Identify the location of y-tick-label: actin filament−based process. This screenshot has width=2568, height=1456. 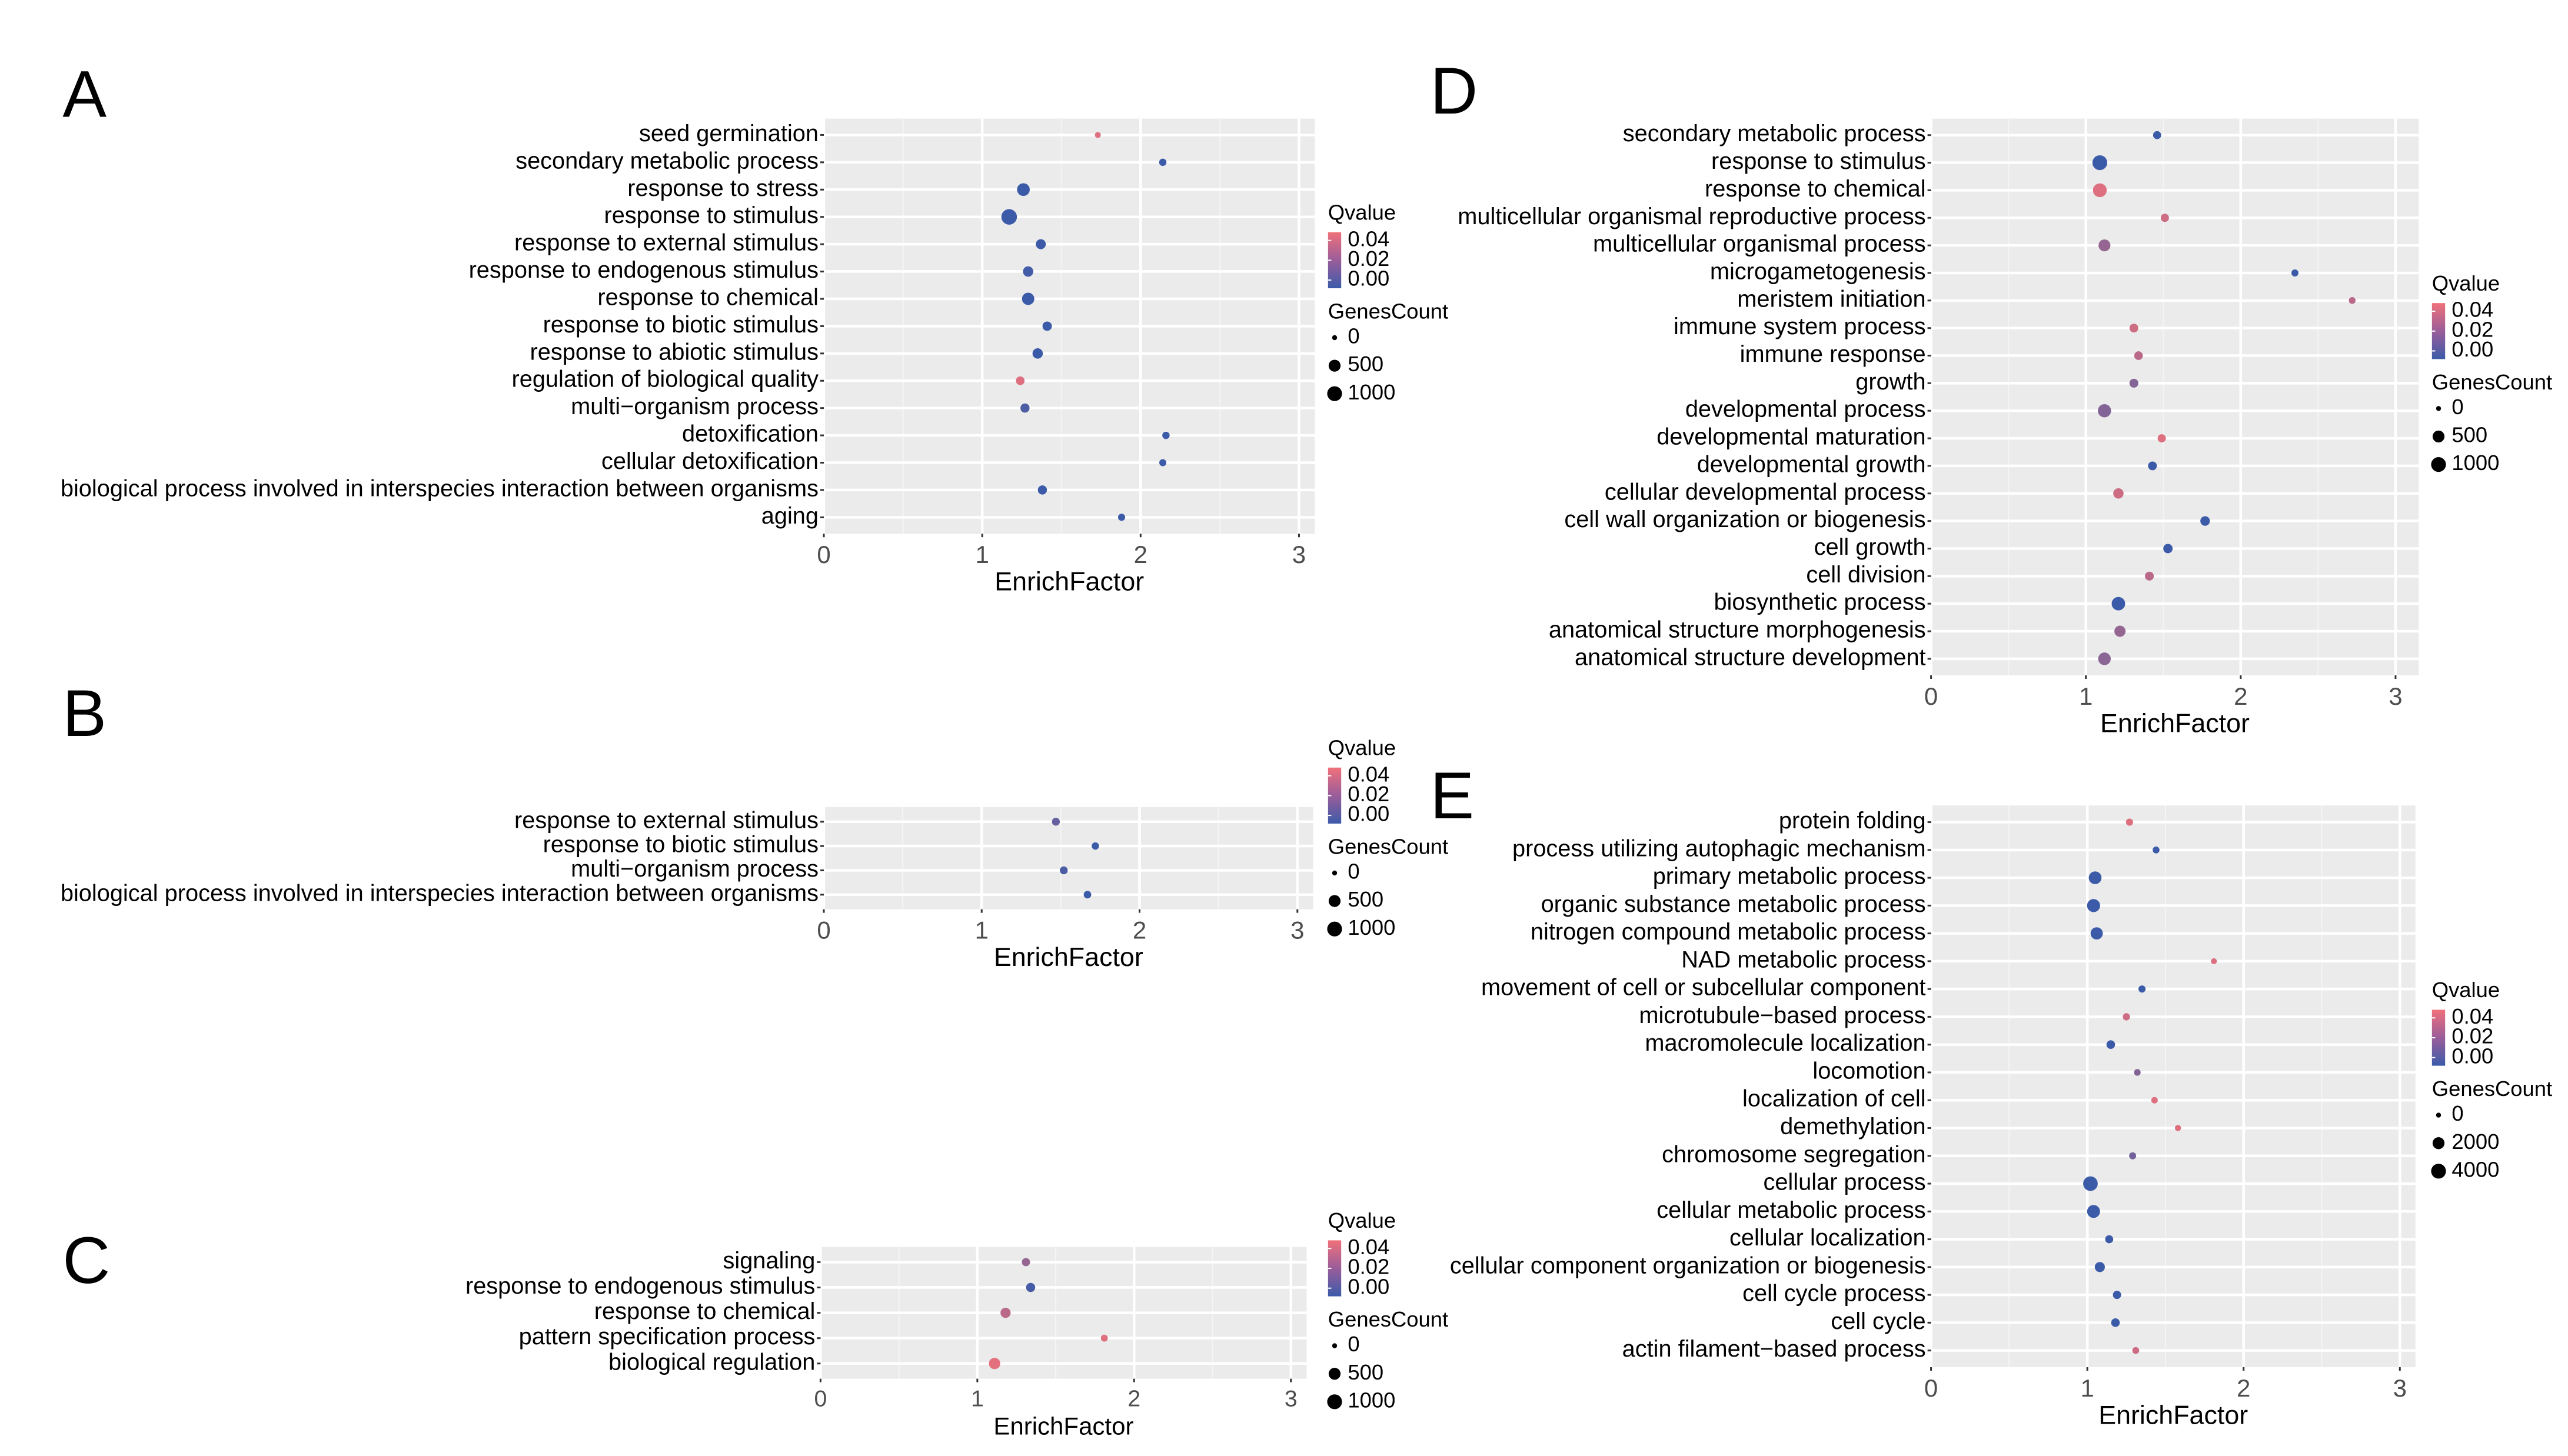
(1774, 1349).